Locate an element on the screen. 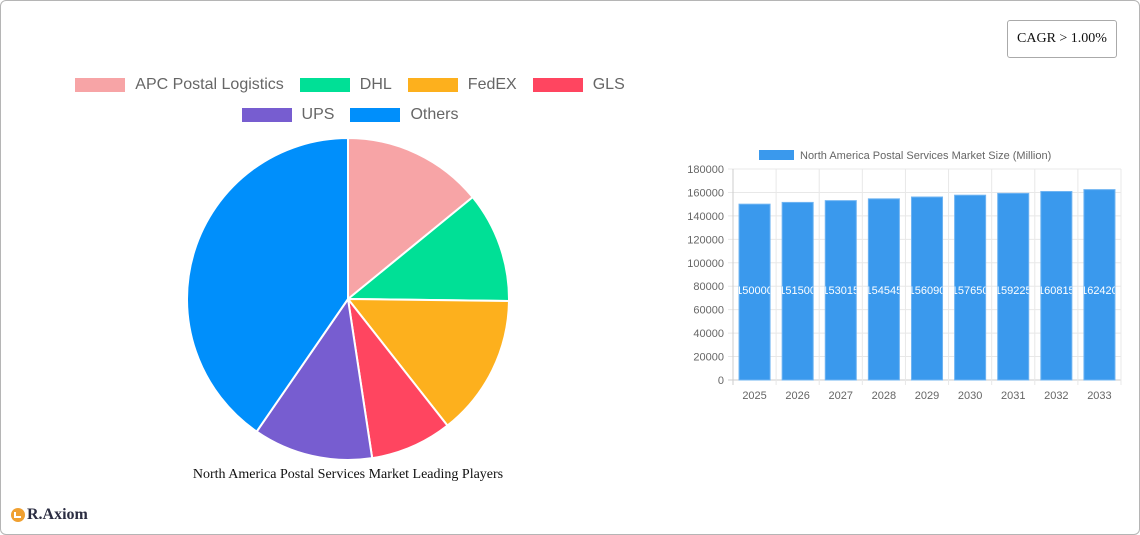  bar-2026: 151500 is located at coordinates (797, 291).